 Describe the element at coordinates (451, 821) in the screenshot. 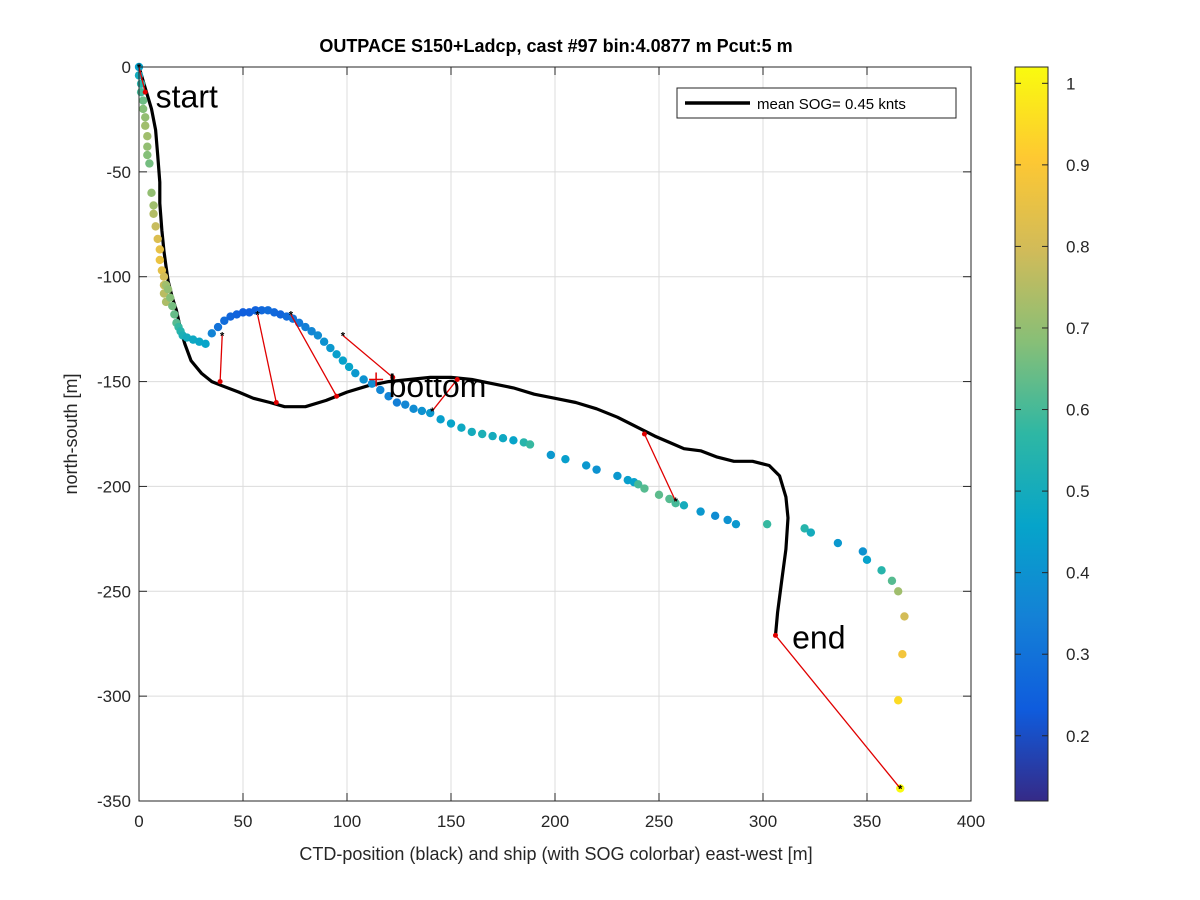

I see `x-tick-label: 150` at that location.